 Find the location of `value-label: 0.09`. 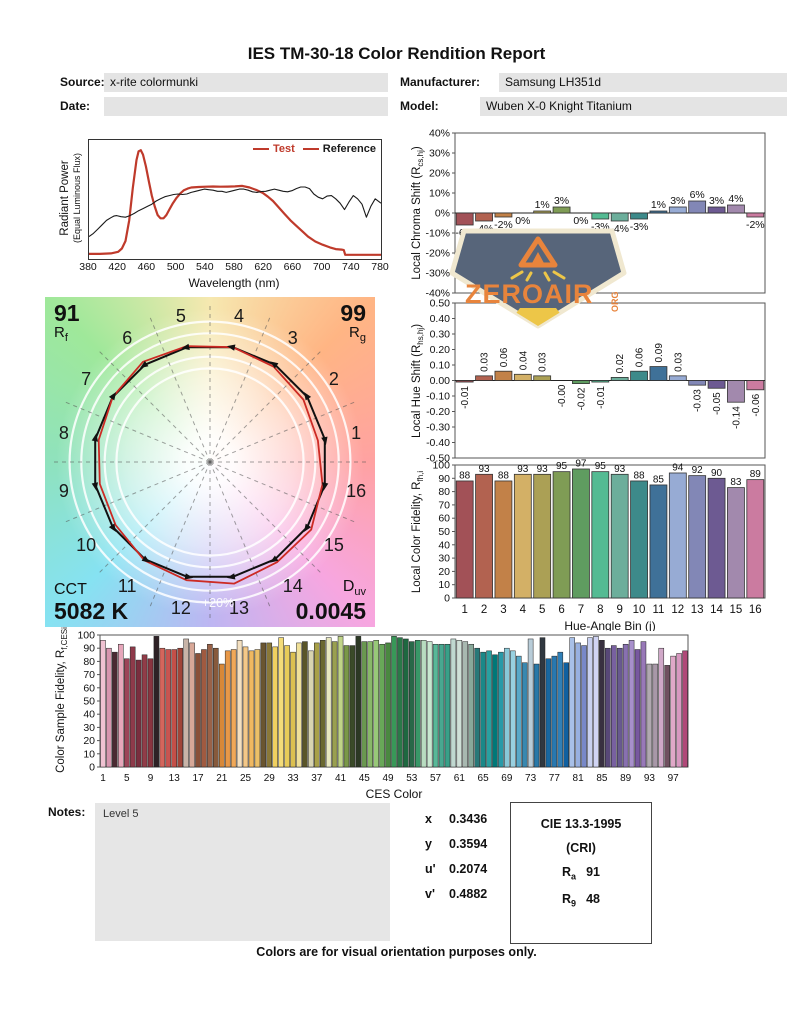

value-label: 0.09 is located at coordinates (659, 353).